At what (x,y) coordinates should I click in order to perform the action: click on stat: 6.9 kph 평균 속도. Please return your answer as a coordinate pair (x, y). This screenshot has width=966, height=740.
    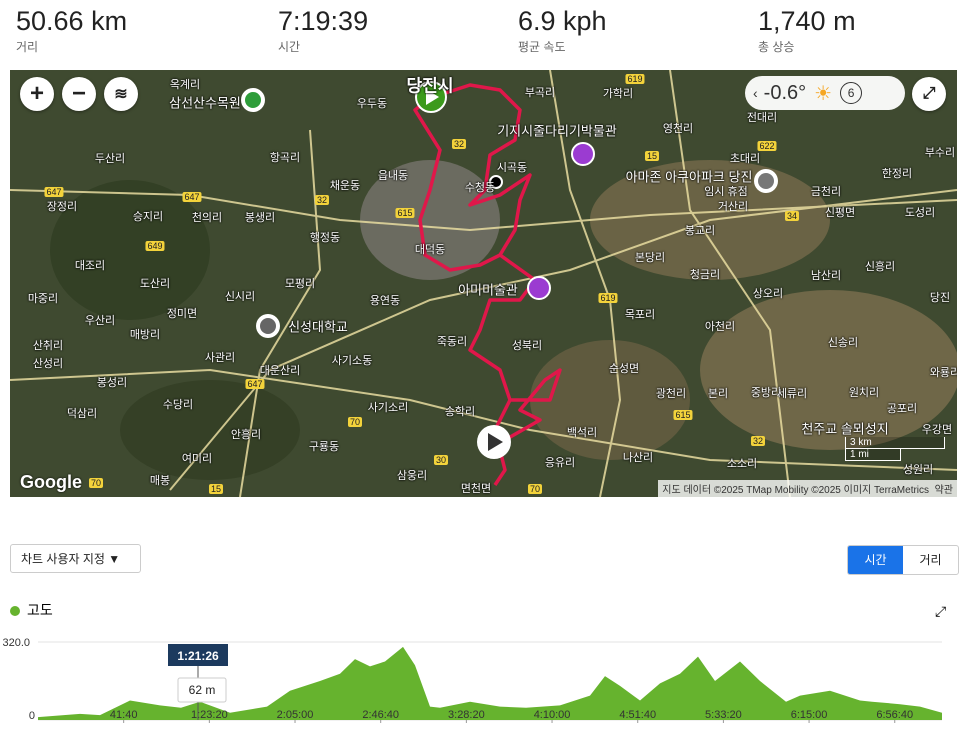
    Looking at the image, I should click on (562, 30).